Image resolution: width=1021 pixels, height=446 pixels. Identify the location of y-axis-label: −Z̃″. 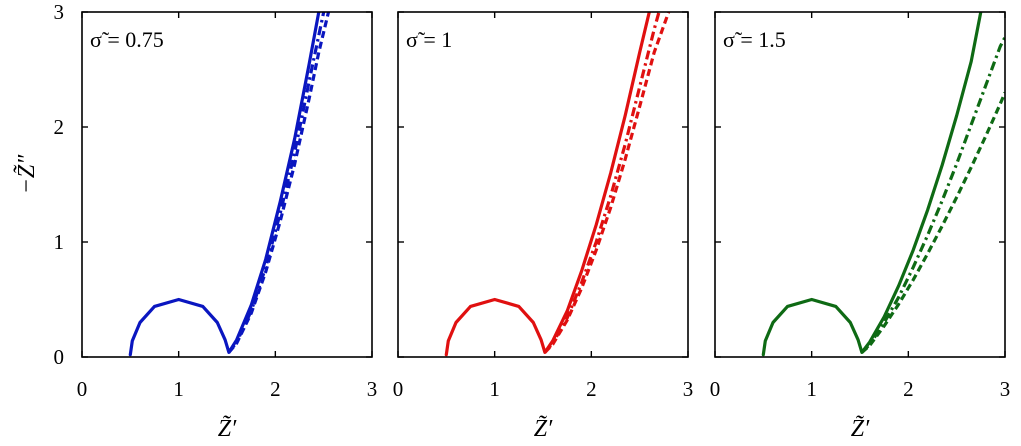
(26, 174).